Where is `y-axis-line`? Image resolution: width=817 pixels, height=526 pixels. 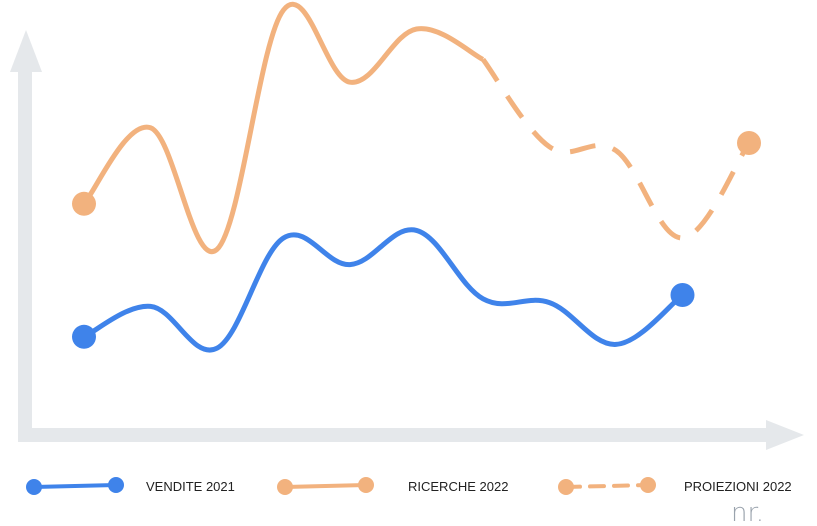
y-axis-line is located at coordinates (25, 249).